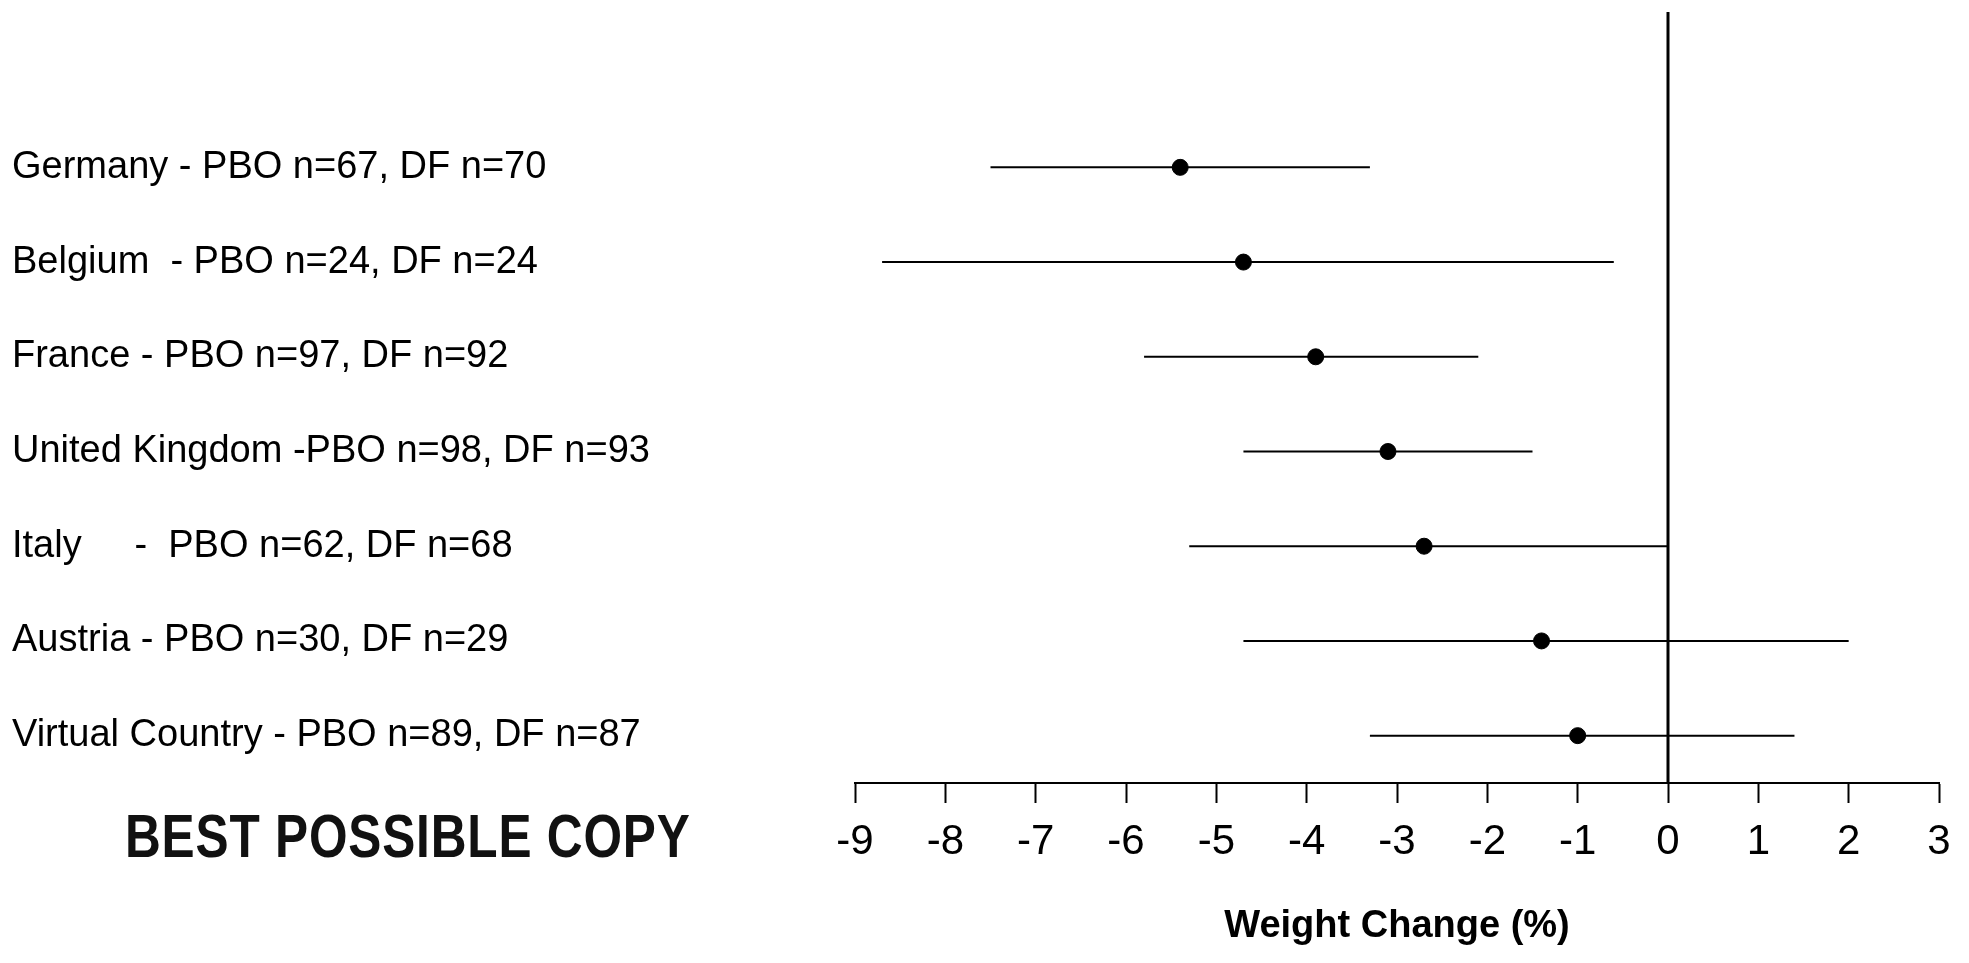 The width and height of the screenshot is (1969, 963). I want to click on x-tick-label: -1, so click(1577, 839).